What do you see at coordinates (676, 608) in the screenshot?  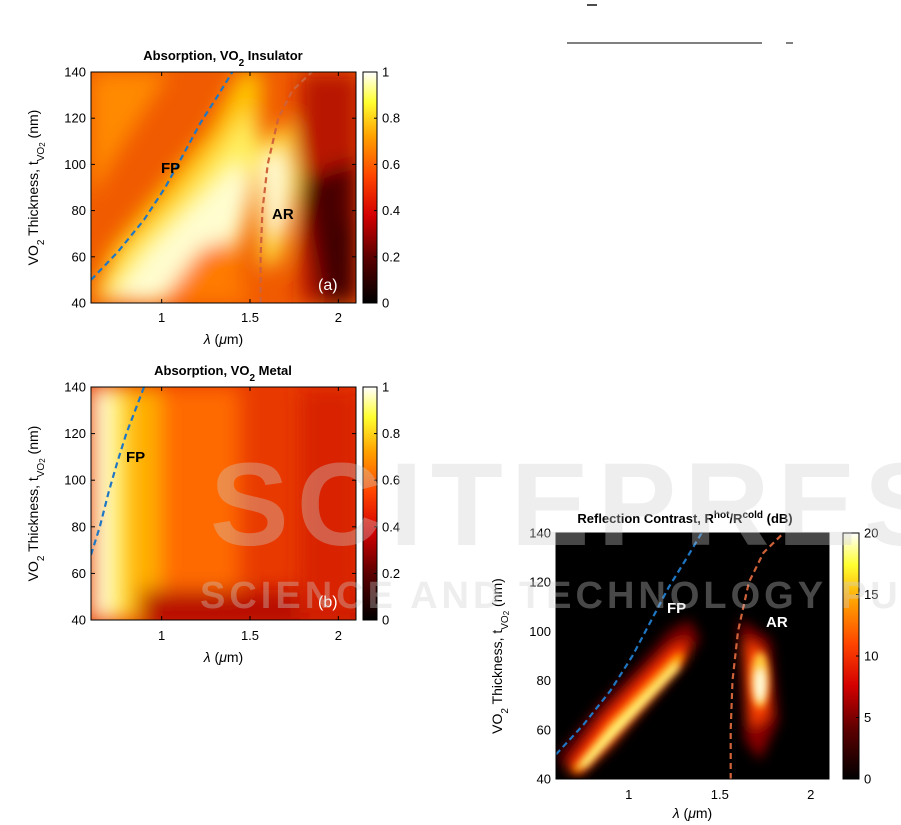 I see `annotation-c-fp: FP` at bounding box center [676, 608].